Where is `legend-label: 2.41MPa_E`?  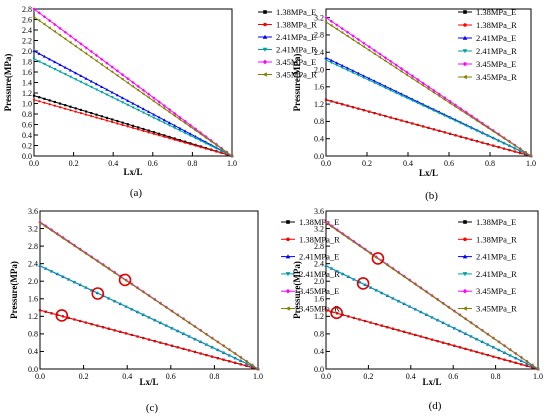
legend-label: 2.41MPa_E is located at coordinates (496, 257).